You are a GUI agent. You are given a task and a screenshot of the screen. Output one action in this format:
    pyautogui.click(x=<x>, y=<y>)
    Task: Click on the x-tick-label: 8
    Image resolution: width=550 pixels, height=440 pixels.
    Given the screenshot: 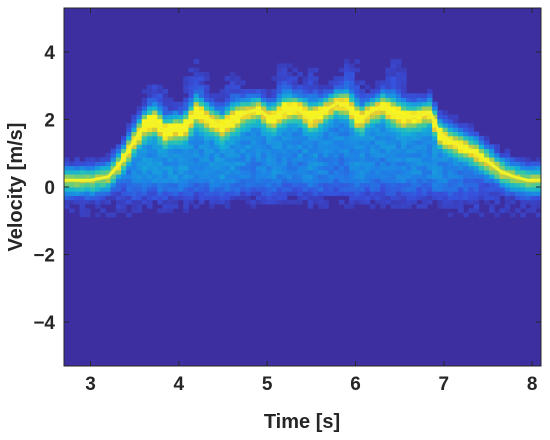 What is the action you would take?
    pyautogui.click(x=532, y=384)
    